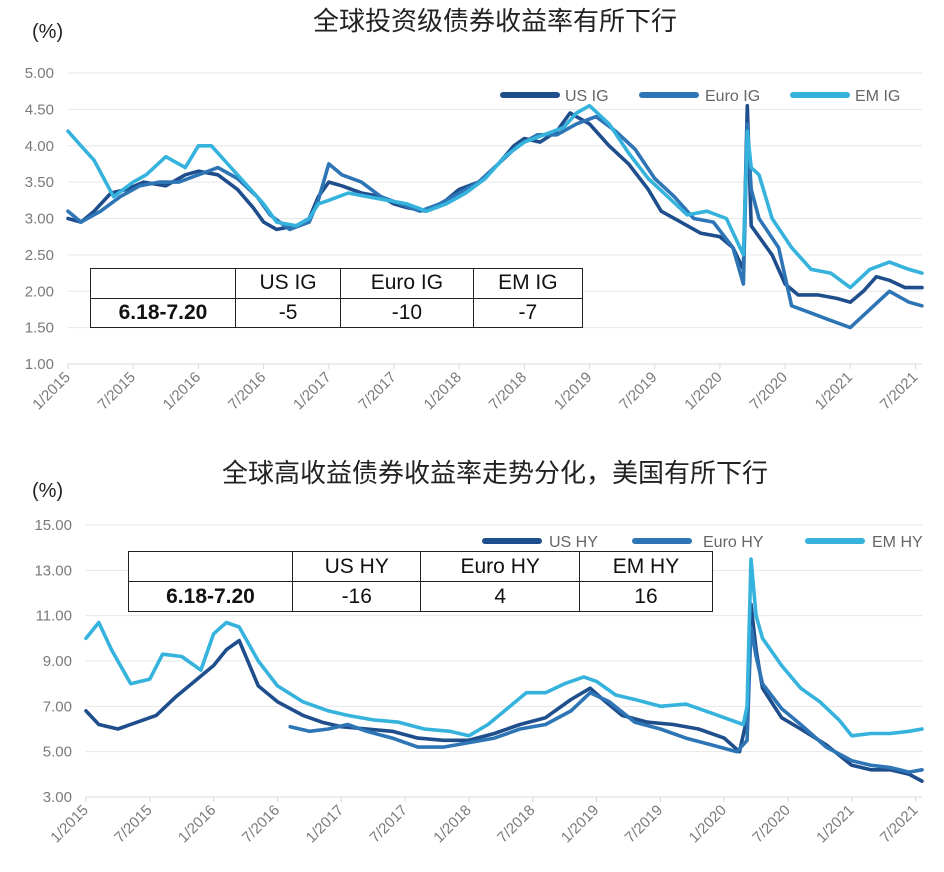 This screenshot has width=944, height=872. Describe the element at coordinates (69, 824) in the screenshot. I see `chart2-x-tick-label: 1/2015` at that location.